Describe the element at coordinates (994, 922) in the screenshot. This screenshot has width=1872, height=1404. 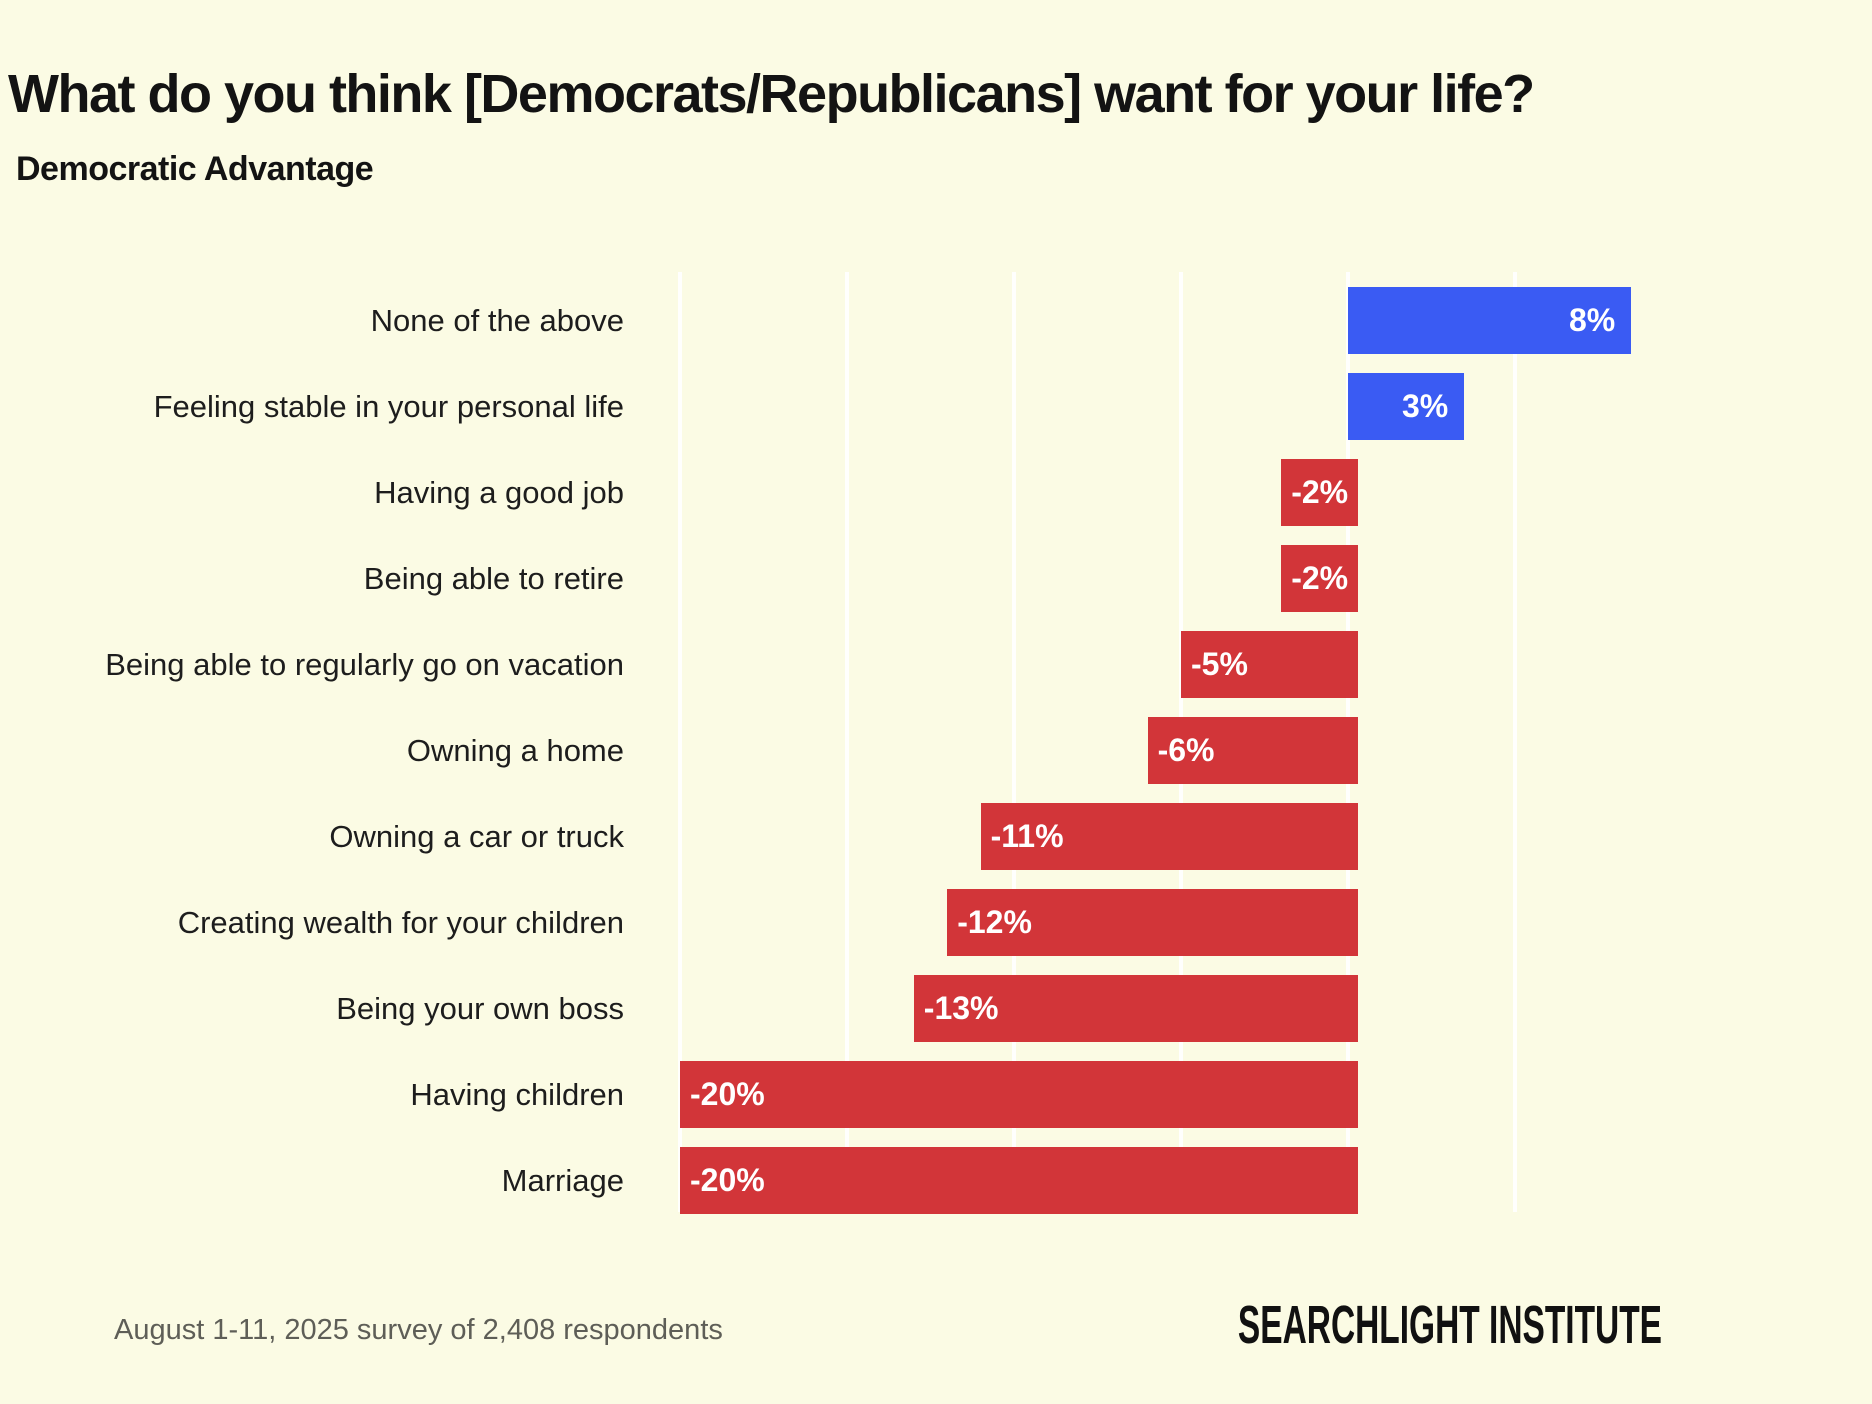
I see `bar-value-label: -12%` at that location.